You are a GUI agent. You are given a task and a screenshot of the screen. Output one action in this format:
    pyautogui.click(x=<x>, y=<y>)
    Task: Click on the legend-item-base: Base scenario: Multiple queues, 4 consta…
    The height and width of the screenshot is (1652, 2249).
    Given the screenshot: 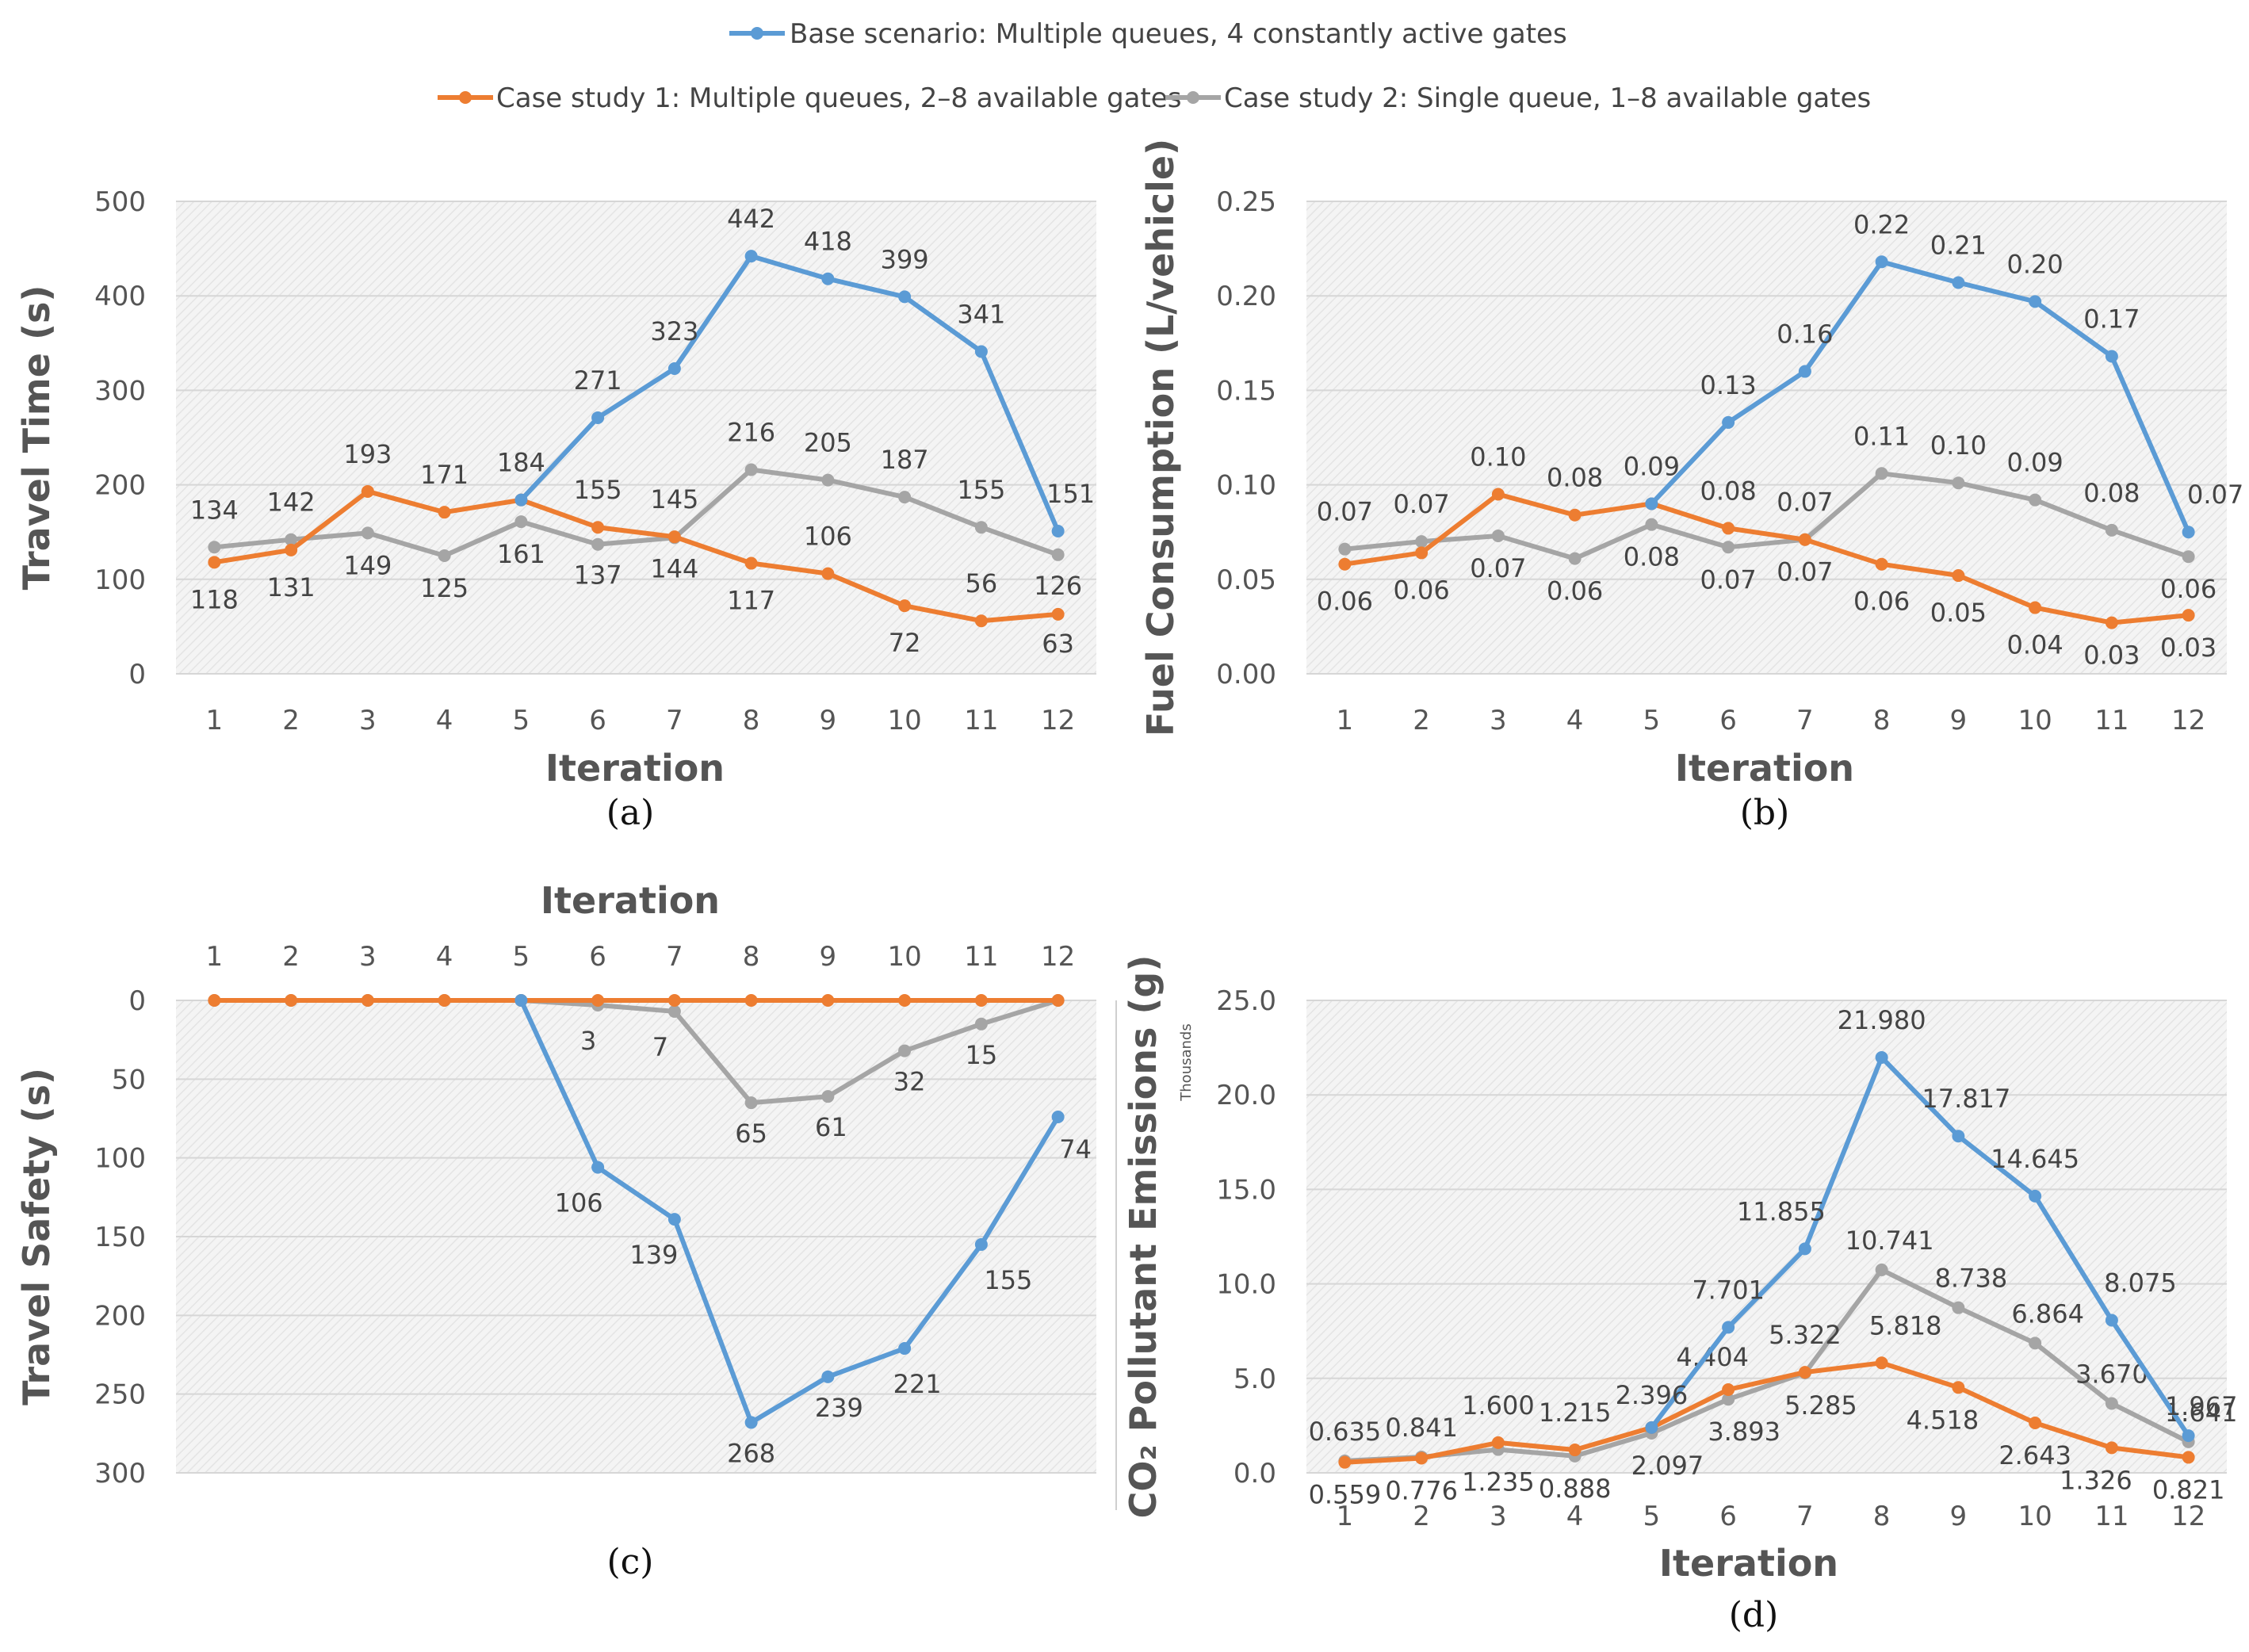 What is the action you would take?
    pyautogui.click(x=1148, y=34)
    